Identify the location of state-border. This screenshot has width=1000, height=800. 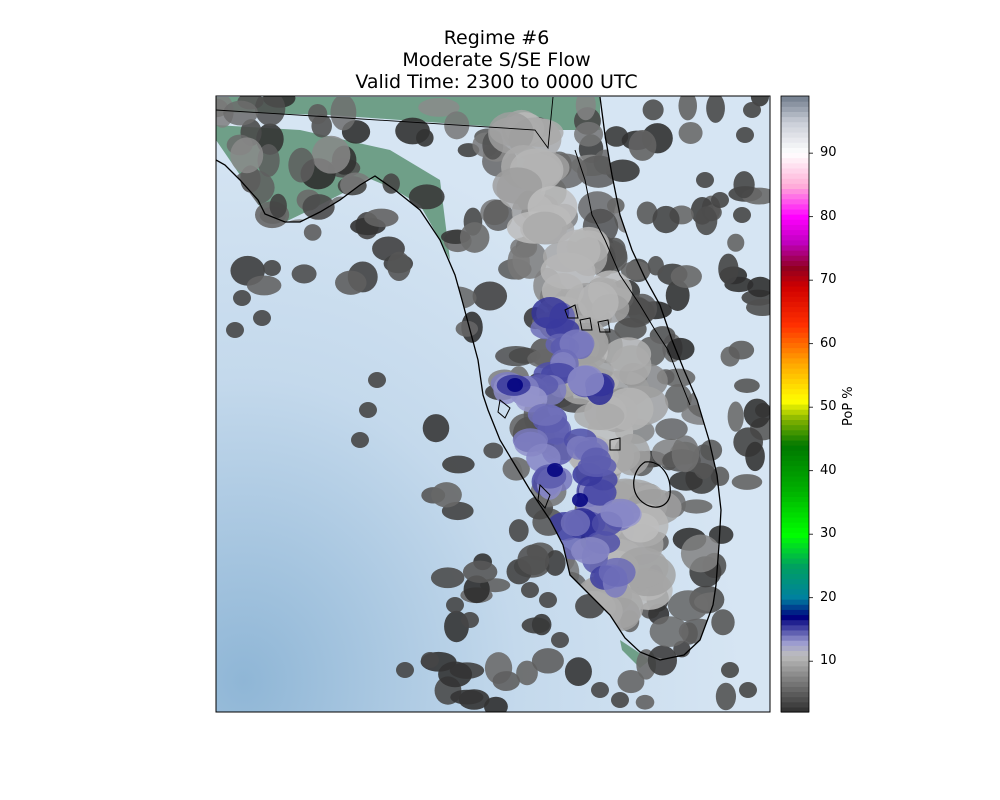
(385, 123).